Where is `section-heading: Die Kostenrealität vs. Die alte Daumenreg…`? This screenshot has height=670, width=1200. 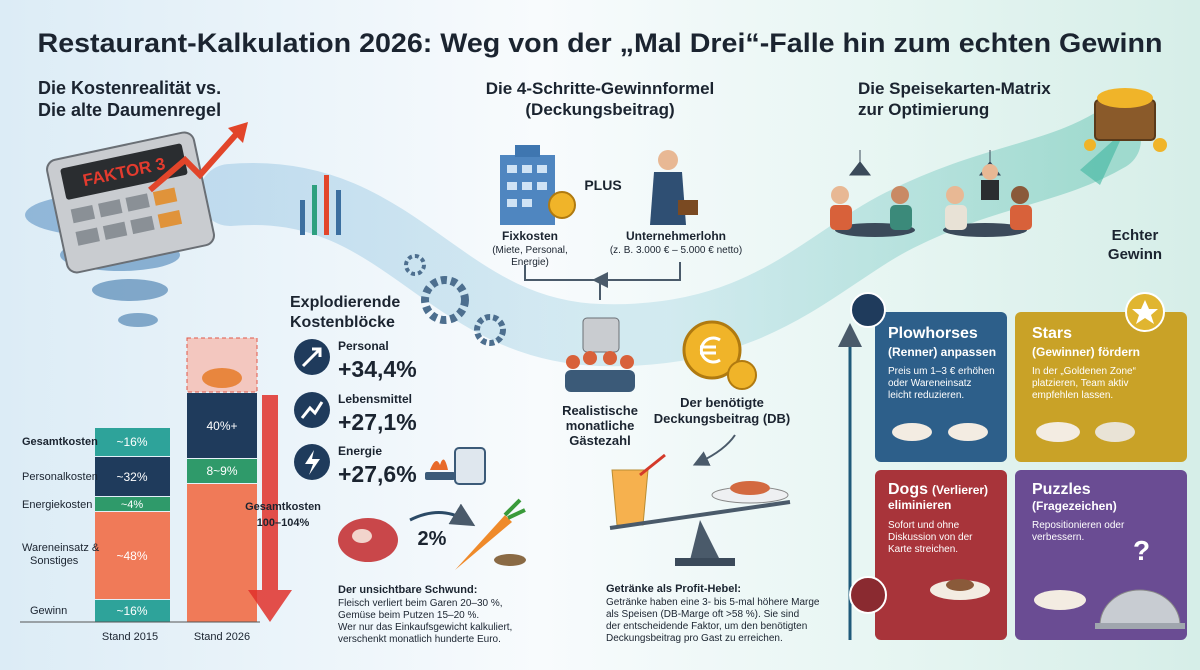 section-heading: Die Kostenrealität vs. Die alte Daumenreg… is located at coordinates (129, 99).